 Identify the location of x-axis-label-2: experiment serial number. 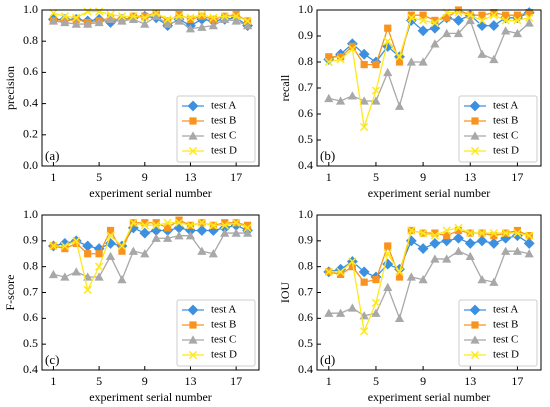
(429, 193).